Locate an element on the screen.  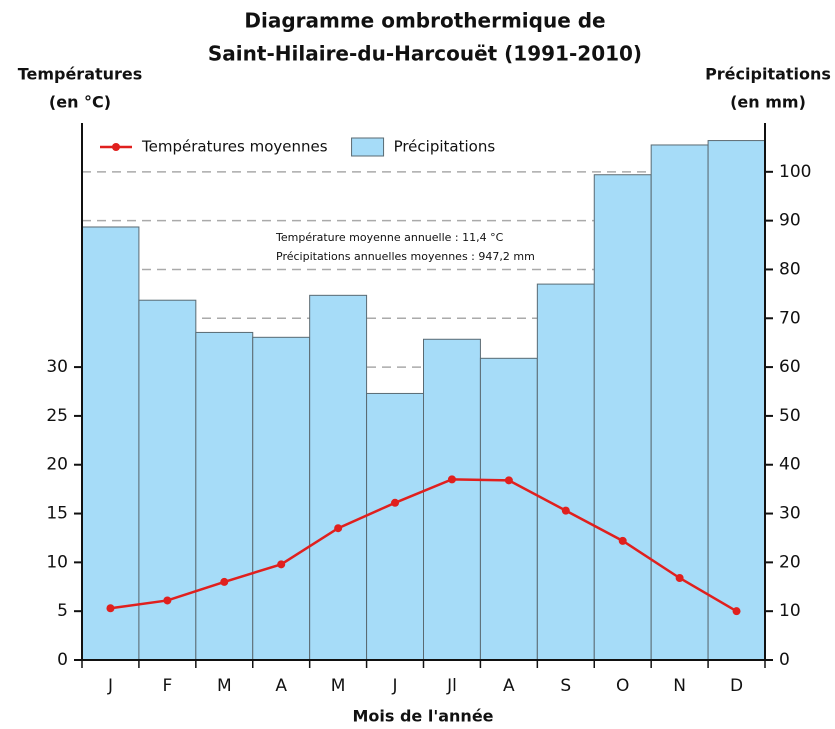
y2-tick-label: 70 is located at coordinates (790, 318).